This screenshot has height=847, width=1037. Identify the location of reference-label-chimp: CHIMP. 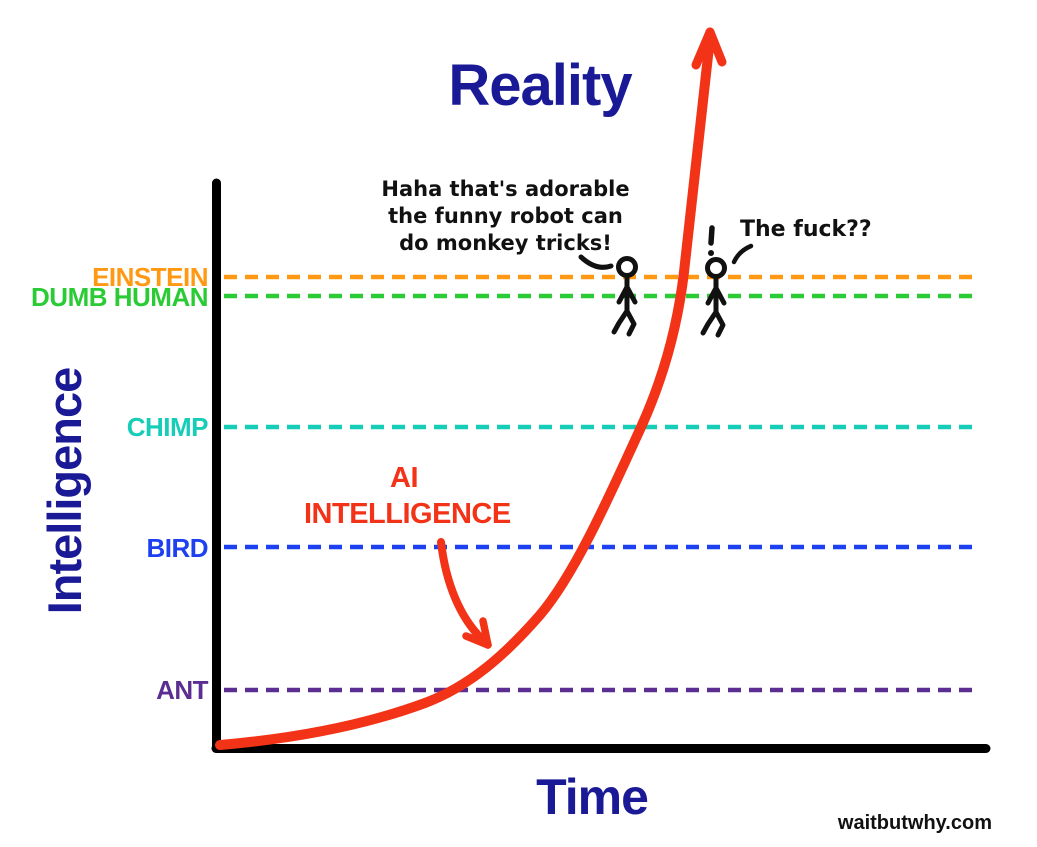
(167, 427).